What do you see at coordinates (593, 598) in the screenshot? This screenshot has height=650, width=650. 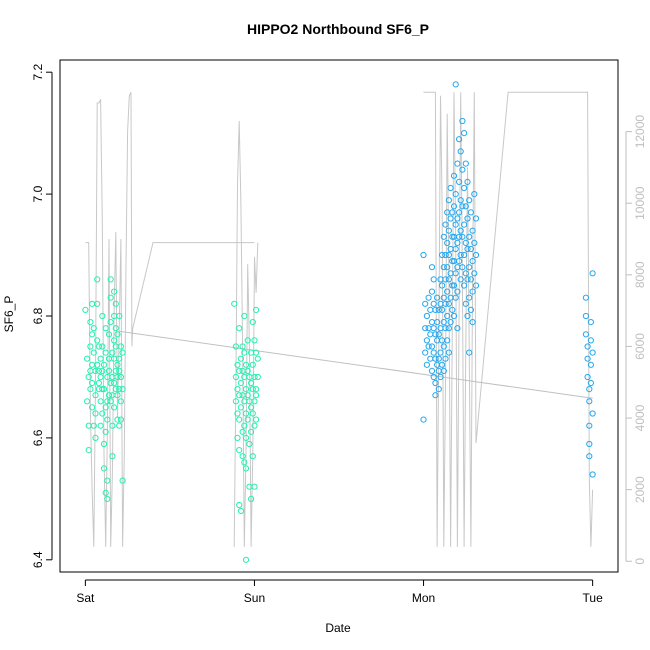 I see `x-tick-label: Tue` at bounding box center [593, 598].